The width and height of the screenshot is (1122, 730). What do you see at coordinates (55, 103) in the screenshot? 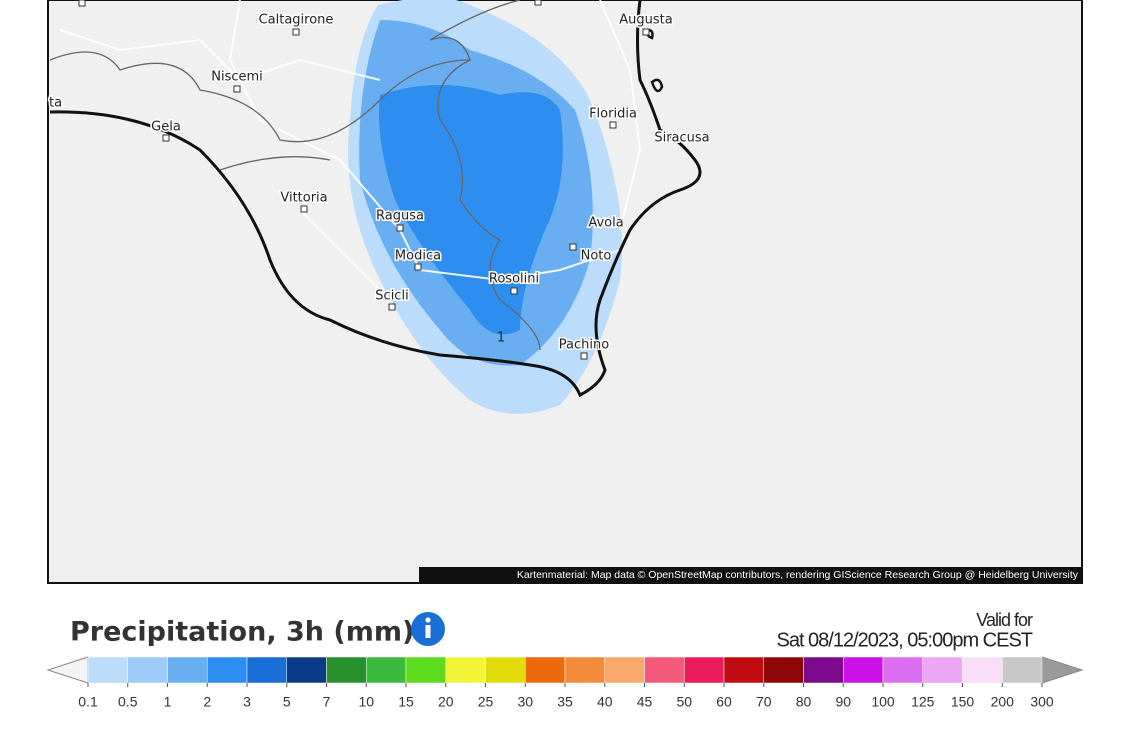
I see `city-label: ta` at bounding box center [55, 103].